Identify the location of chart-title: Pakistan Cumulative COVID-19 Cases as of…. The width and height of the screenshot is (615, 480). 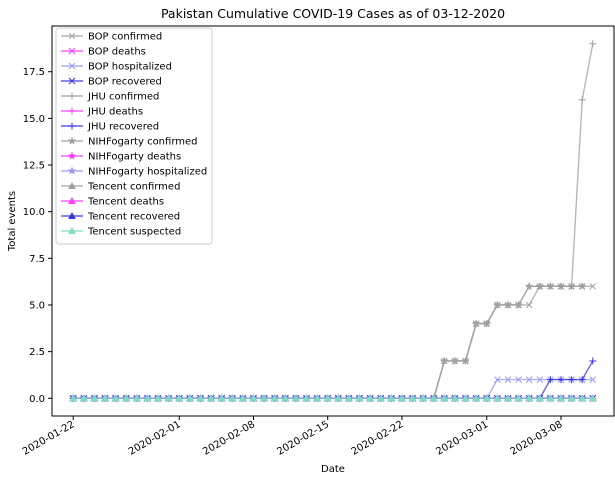
(333, 13).